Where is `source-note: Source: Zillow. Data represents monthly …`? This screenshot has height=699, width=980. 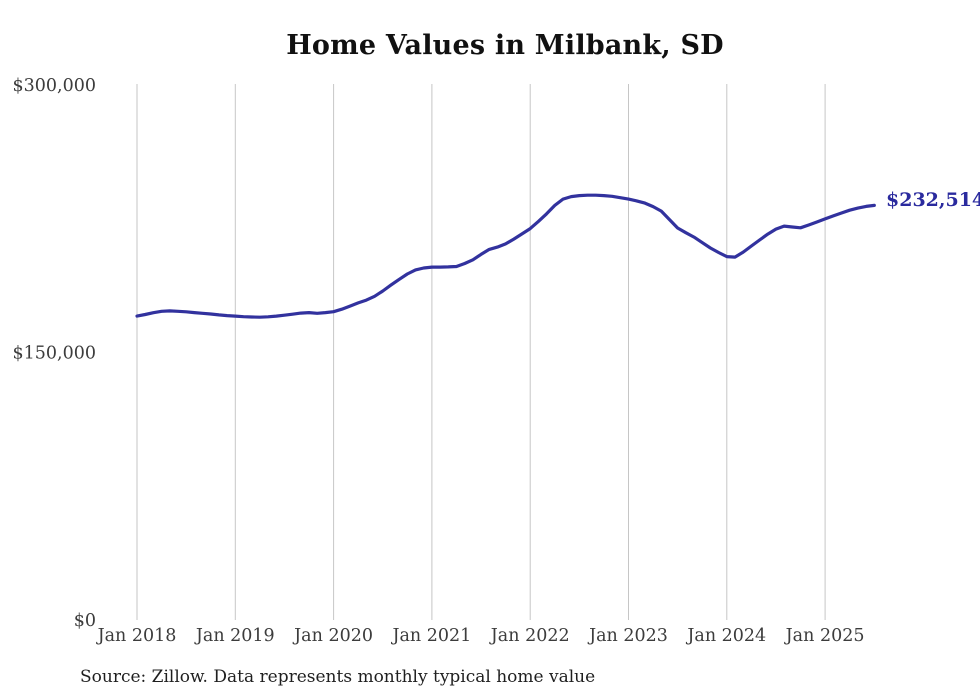 source-note: Source: Zillow. Data represents monthly … is located at coordinates (338, 677).